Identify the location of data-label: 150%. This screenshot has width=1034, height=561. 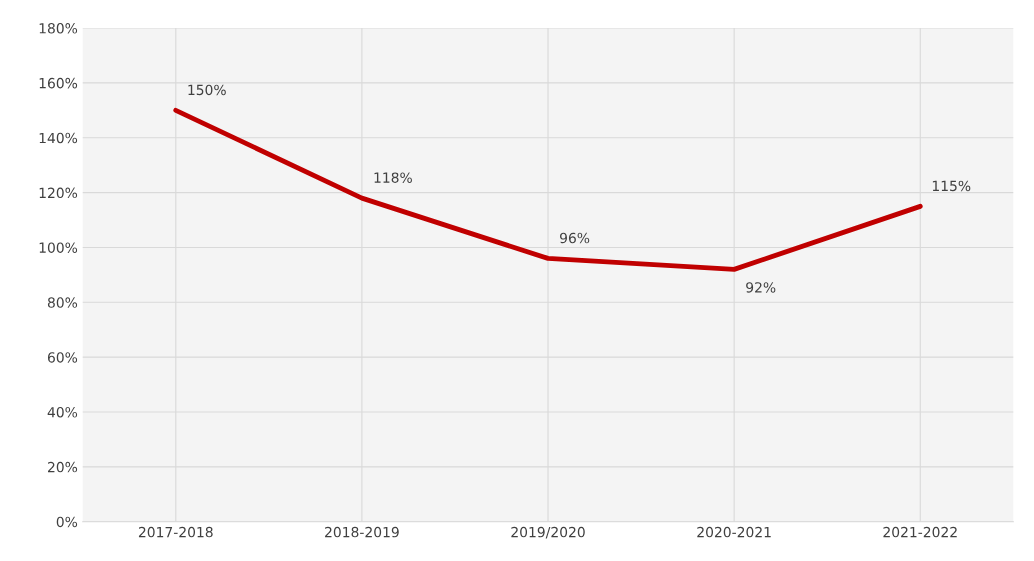
(207, 90).